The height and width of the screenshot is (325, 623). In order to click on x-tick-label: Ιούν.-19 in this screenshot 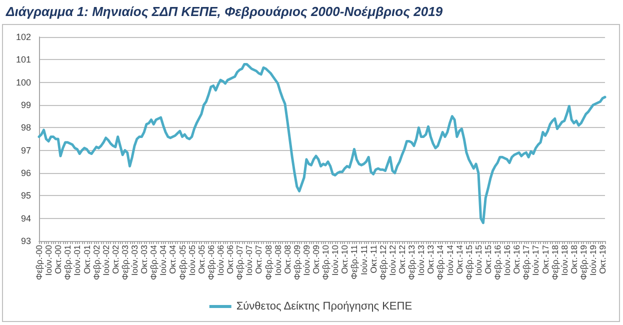, I will do `click(593, 260)`.